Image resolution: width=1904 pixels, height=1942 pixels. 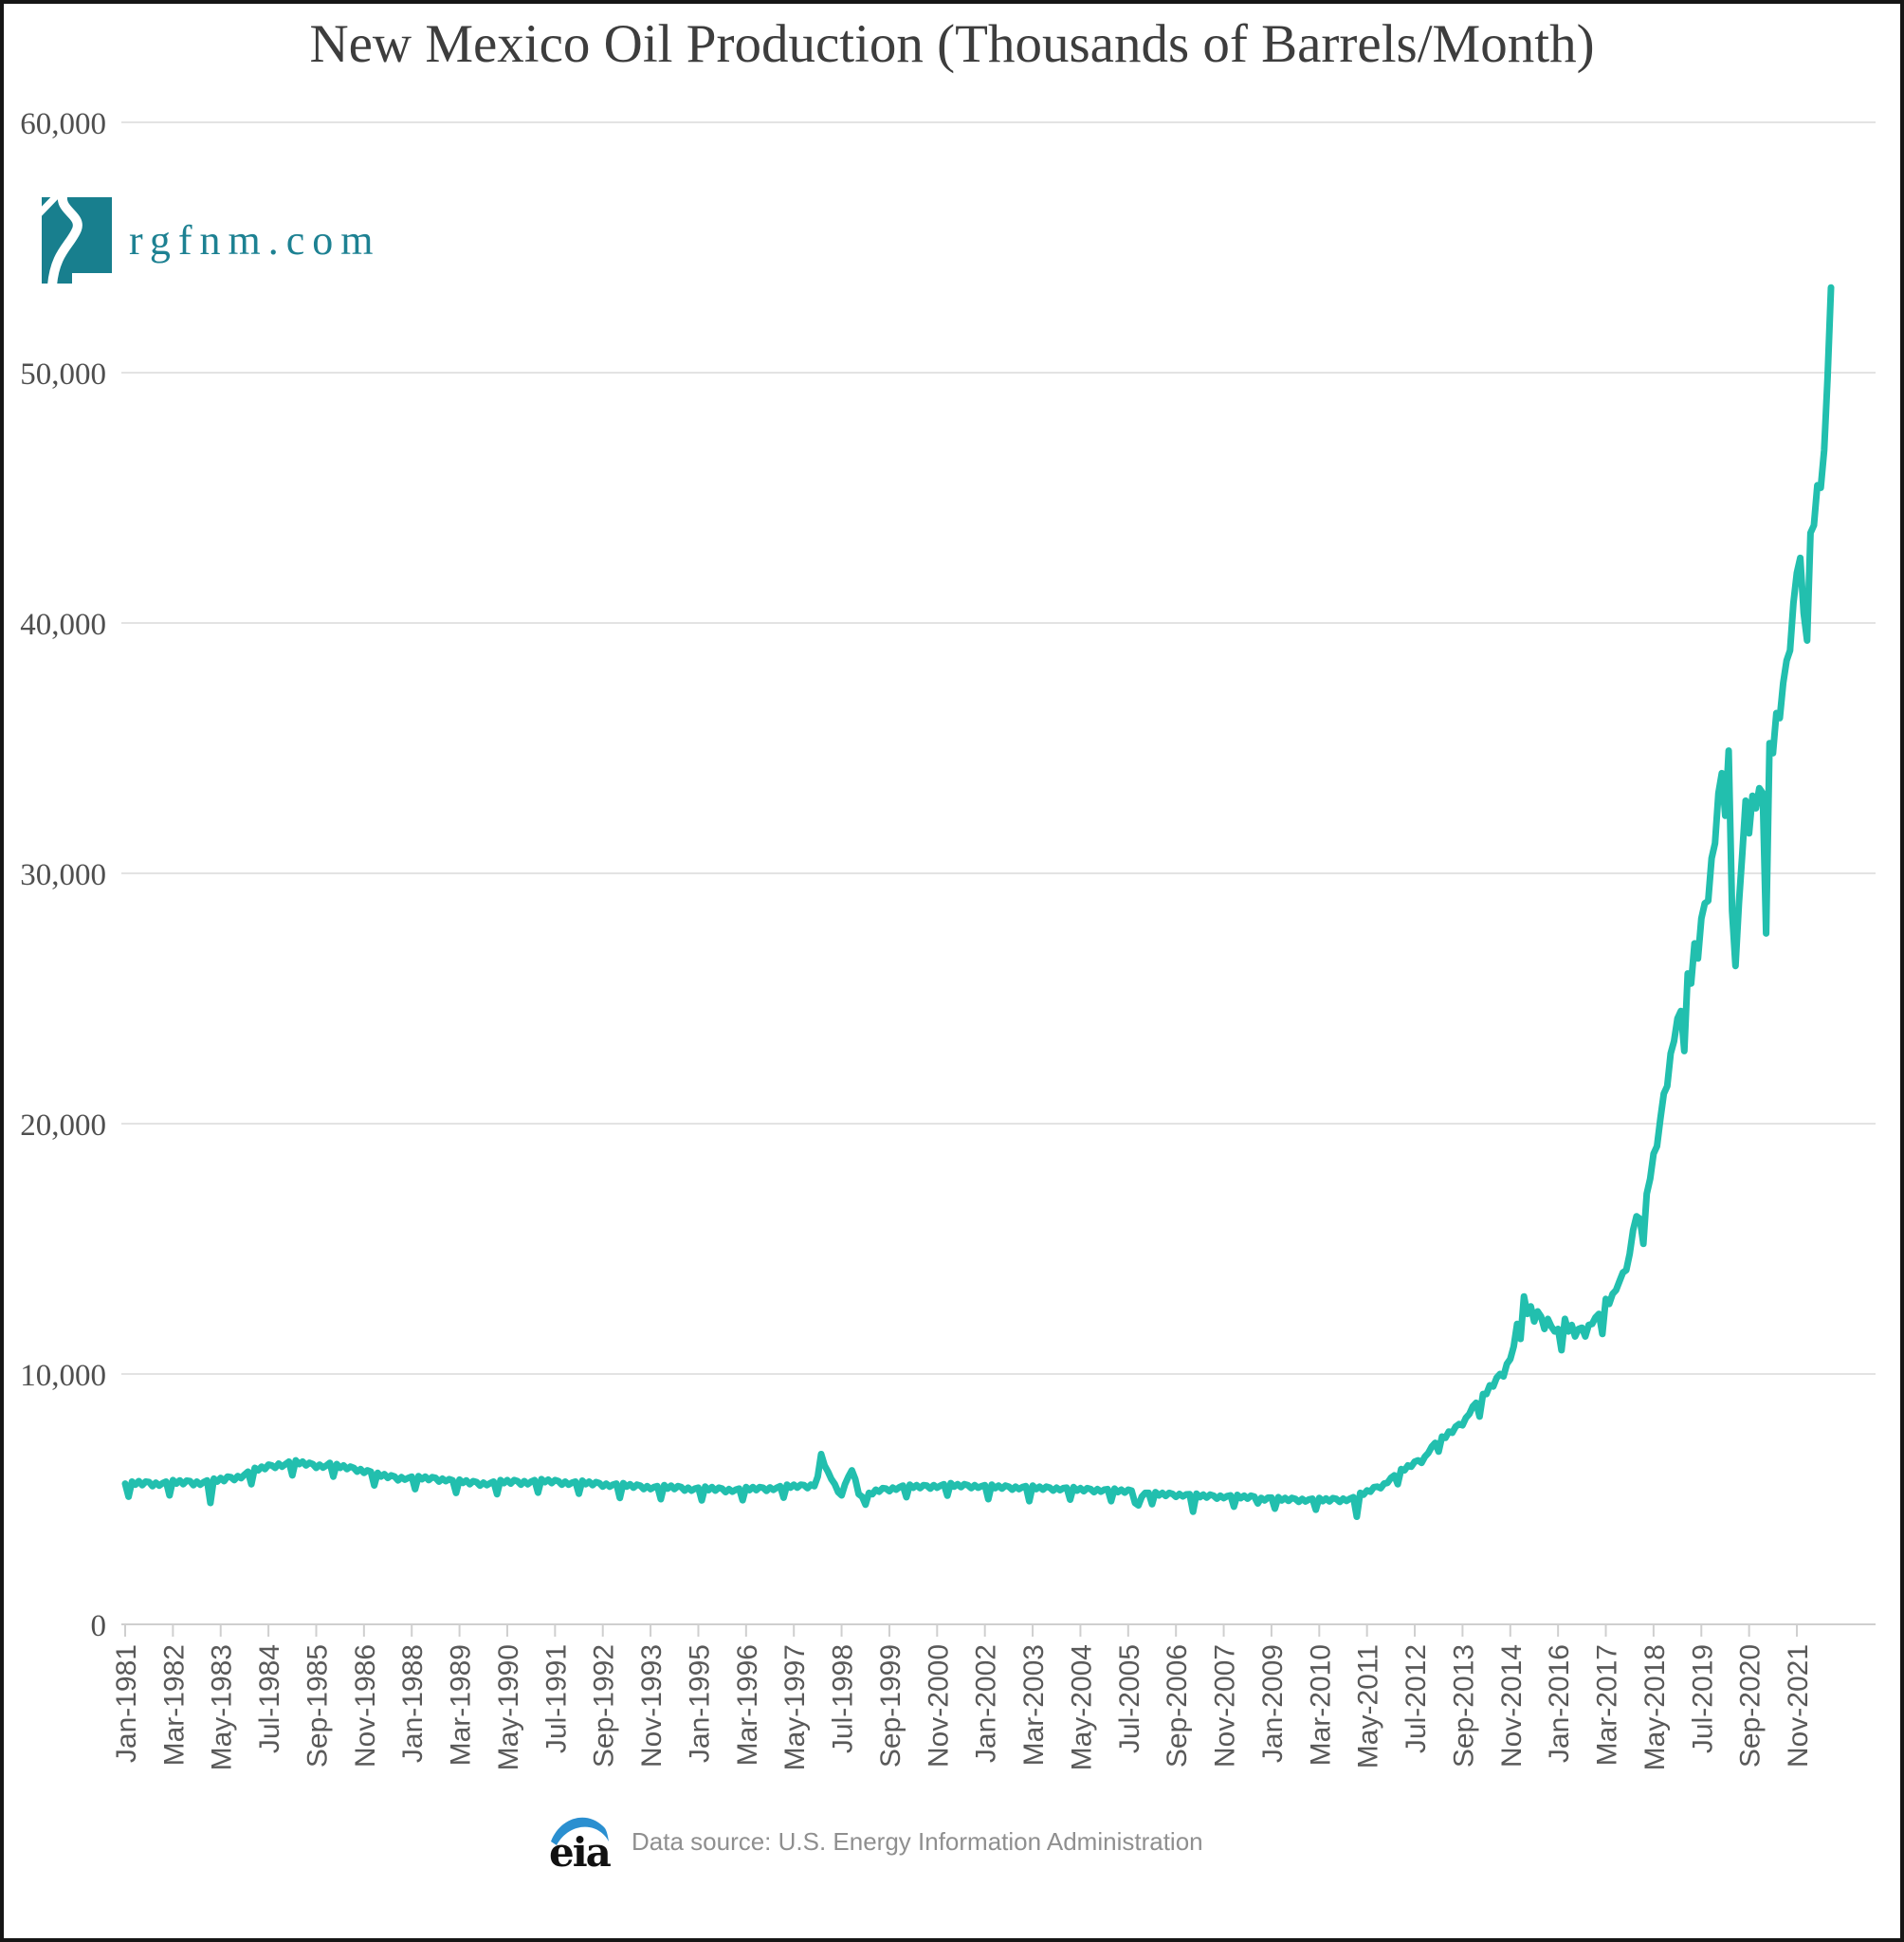 I want to click on x-axis-tick-label: Nov-2021, so click(x=1799, y=1706).